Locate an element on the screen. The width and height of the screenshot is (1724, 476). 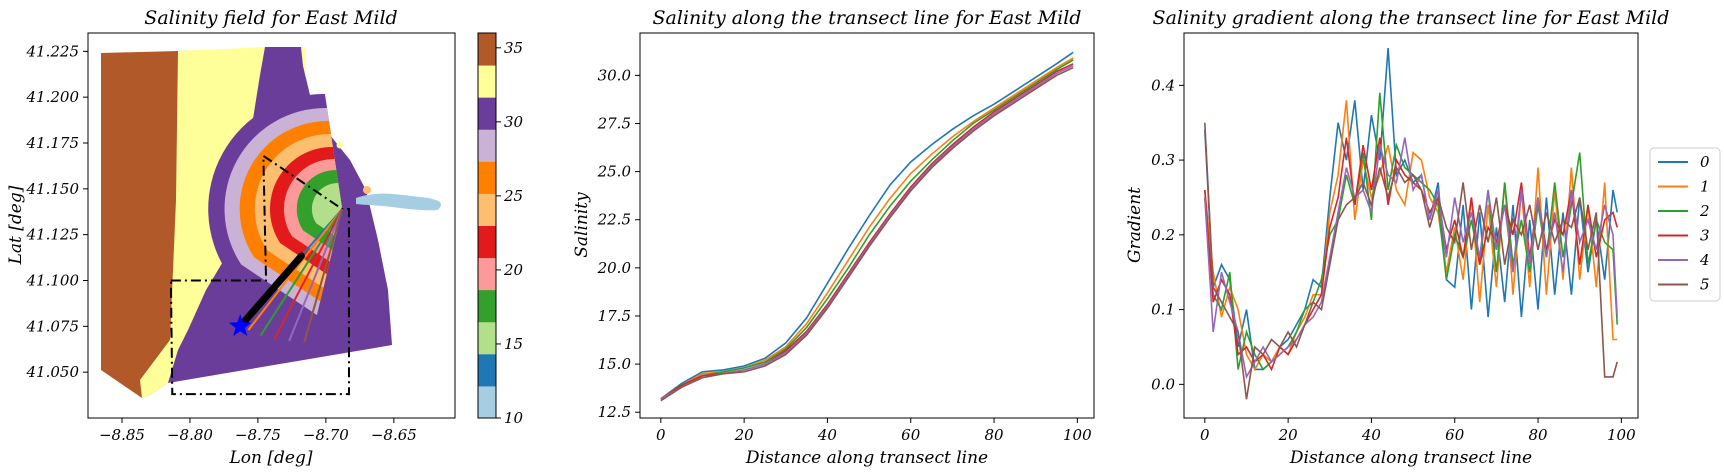
x-tick-label: 60 is located at coordinates (911, 435).